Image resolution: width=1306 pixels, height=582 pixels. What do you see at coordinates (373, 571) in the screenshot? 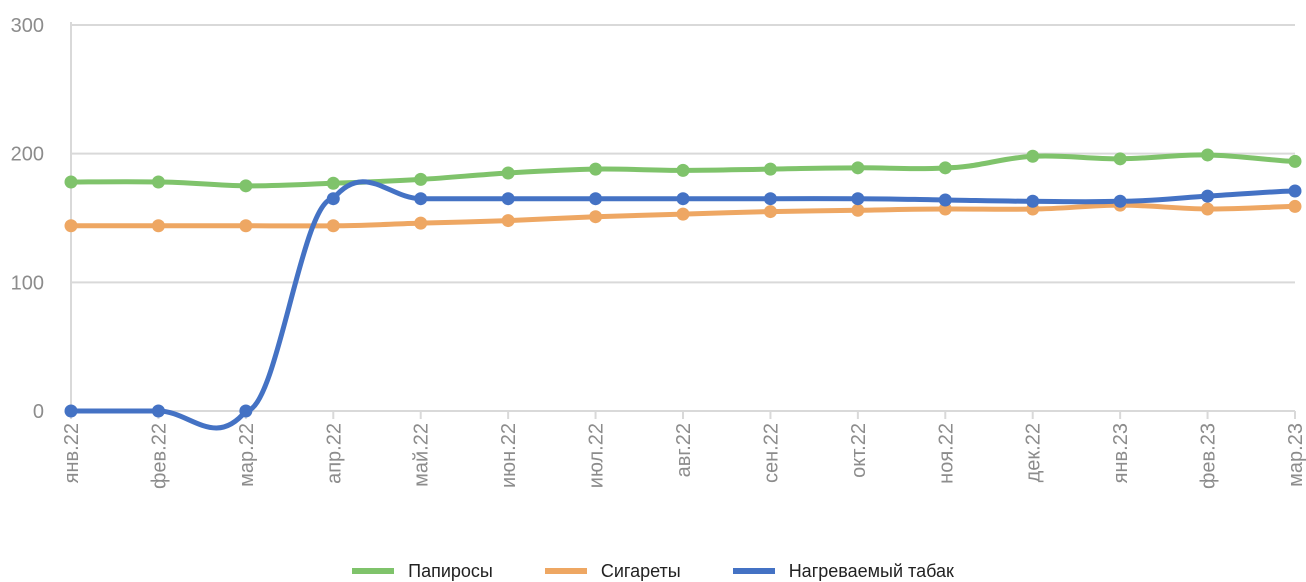
I see `legend-swatch-papirosy` at bounding box center [373, 571].